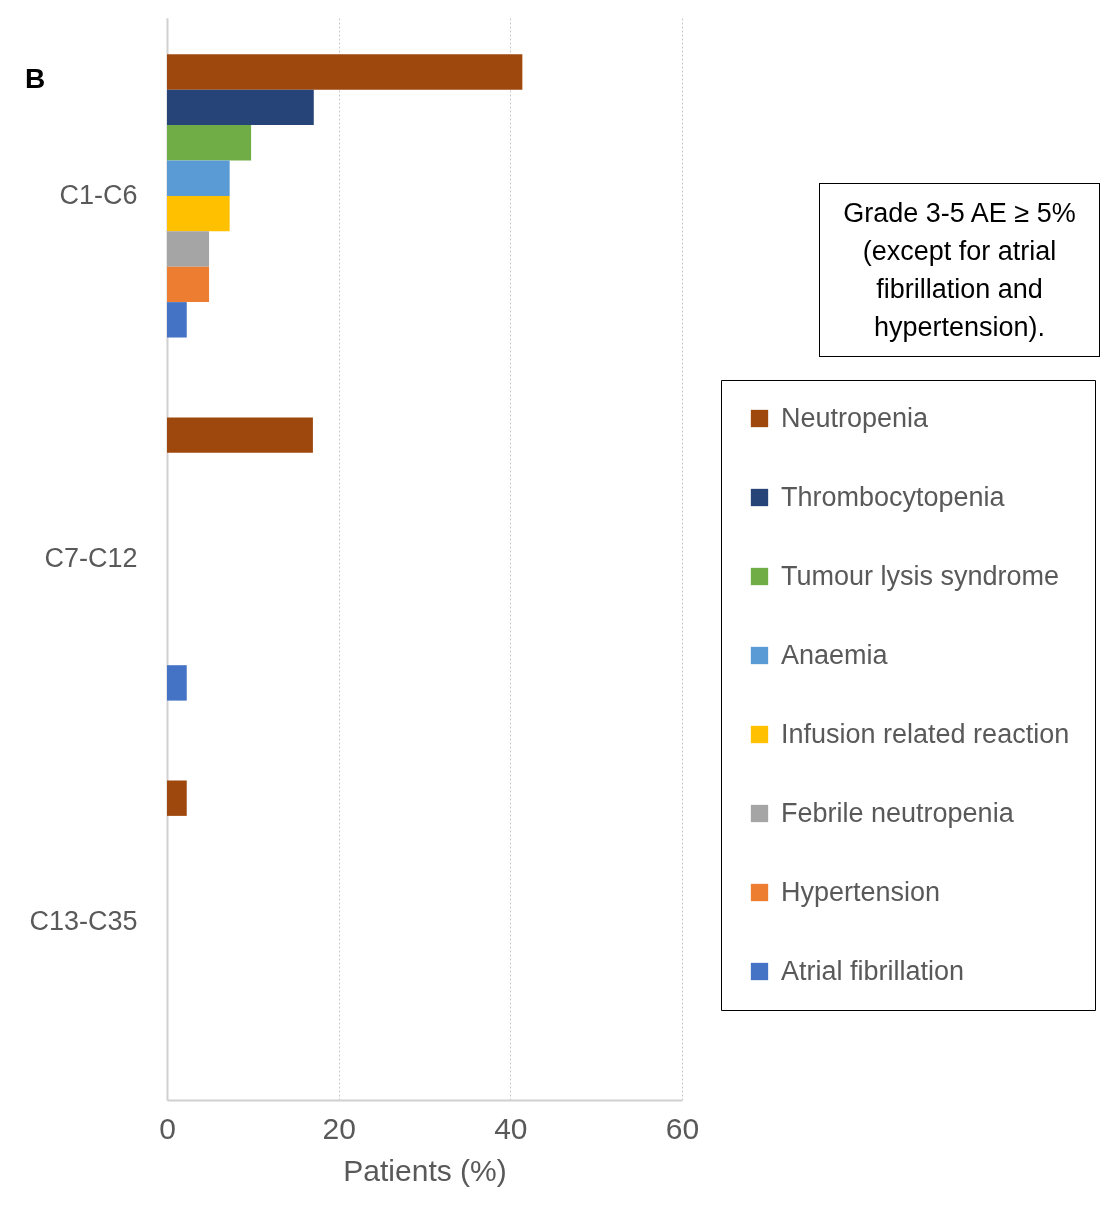 Image resolution: width=1102 pixels, height=1225 pixels. Describe the element at coordinates (339, 1128) in the screenshot. I see `x-tick-label: 20` at that location.